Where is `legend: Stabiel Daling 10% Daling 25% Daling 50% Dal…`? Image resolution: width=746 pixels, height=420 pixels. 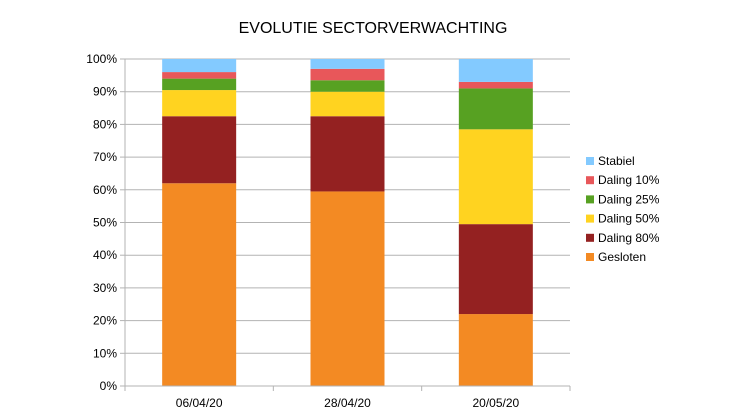 legend: Stabiel Daling 10% Daling 25% Daling 50% Dal… is located at coordinates (623, 209).